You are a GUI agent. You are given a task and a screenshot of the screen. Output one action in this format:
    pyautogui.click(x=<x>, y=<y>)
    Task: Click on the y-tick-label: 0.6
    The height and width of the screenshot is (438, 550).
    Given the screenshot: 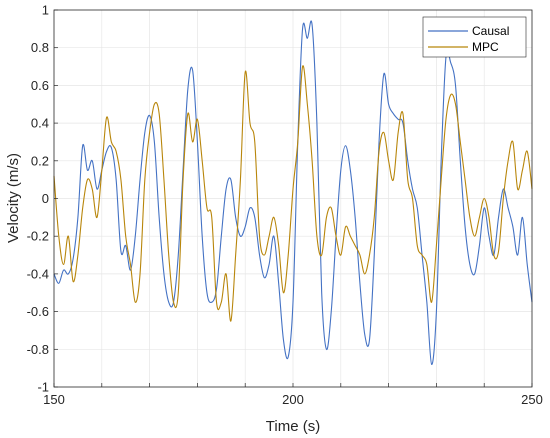 What is the action you would take?
    pyautogui.click(x=40, y=85)
    